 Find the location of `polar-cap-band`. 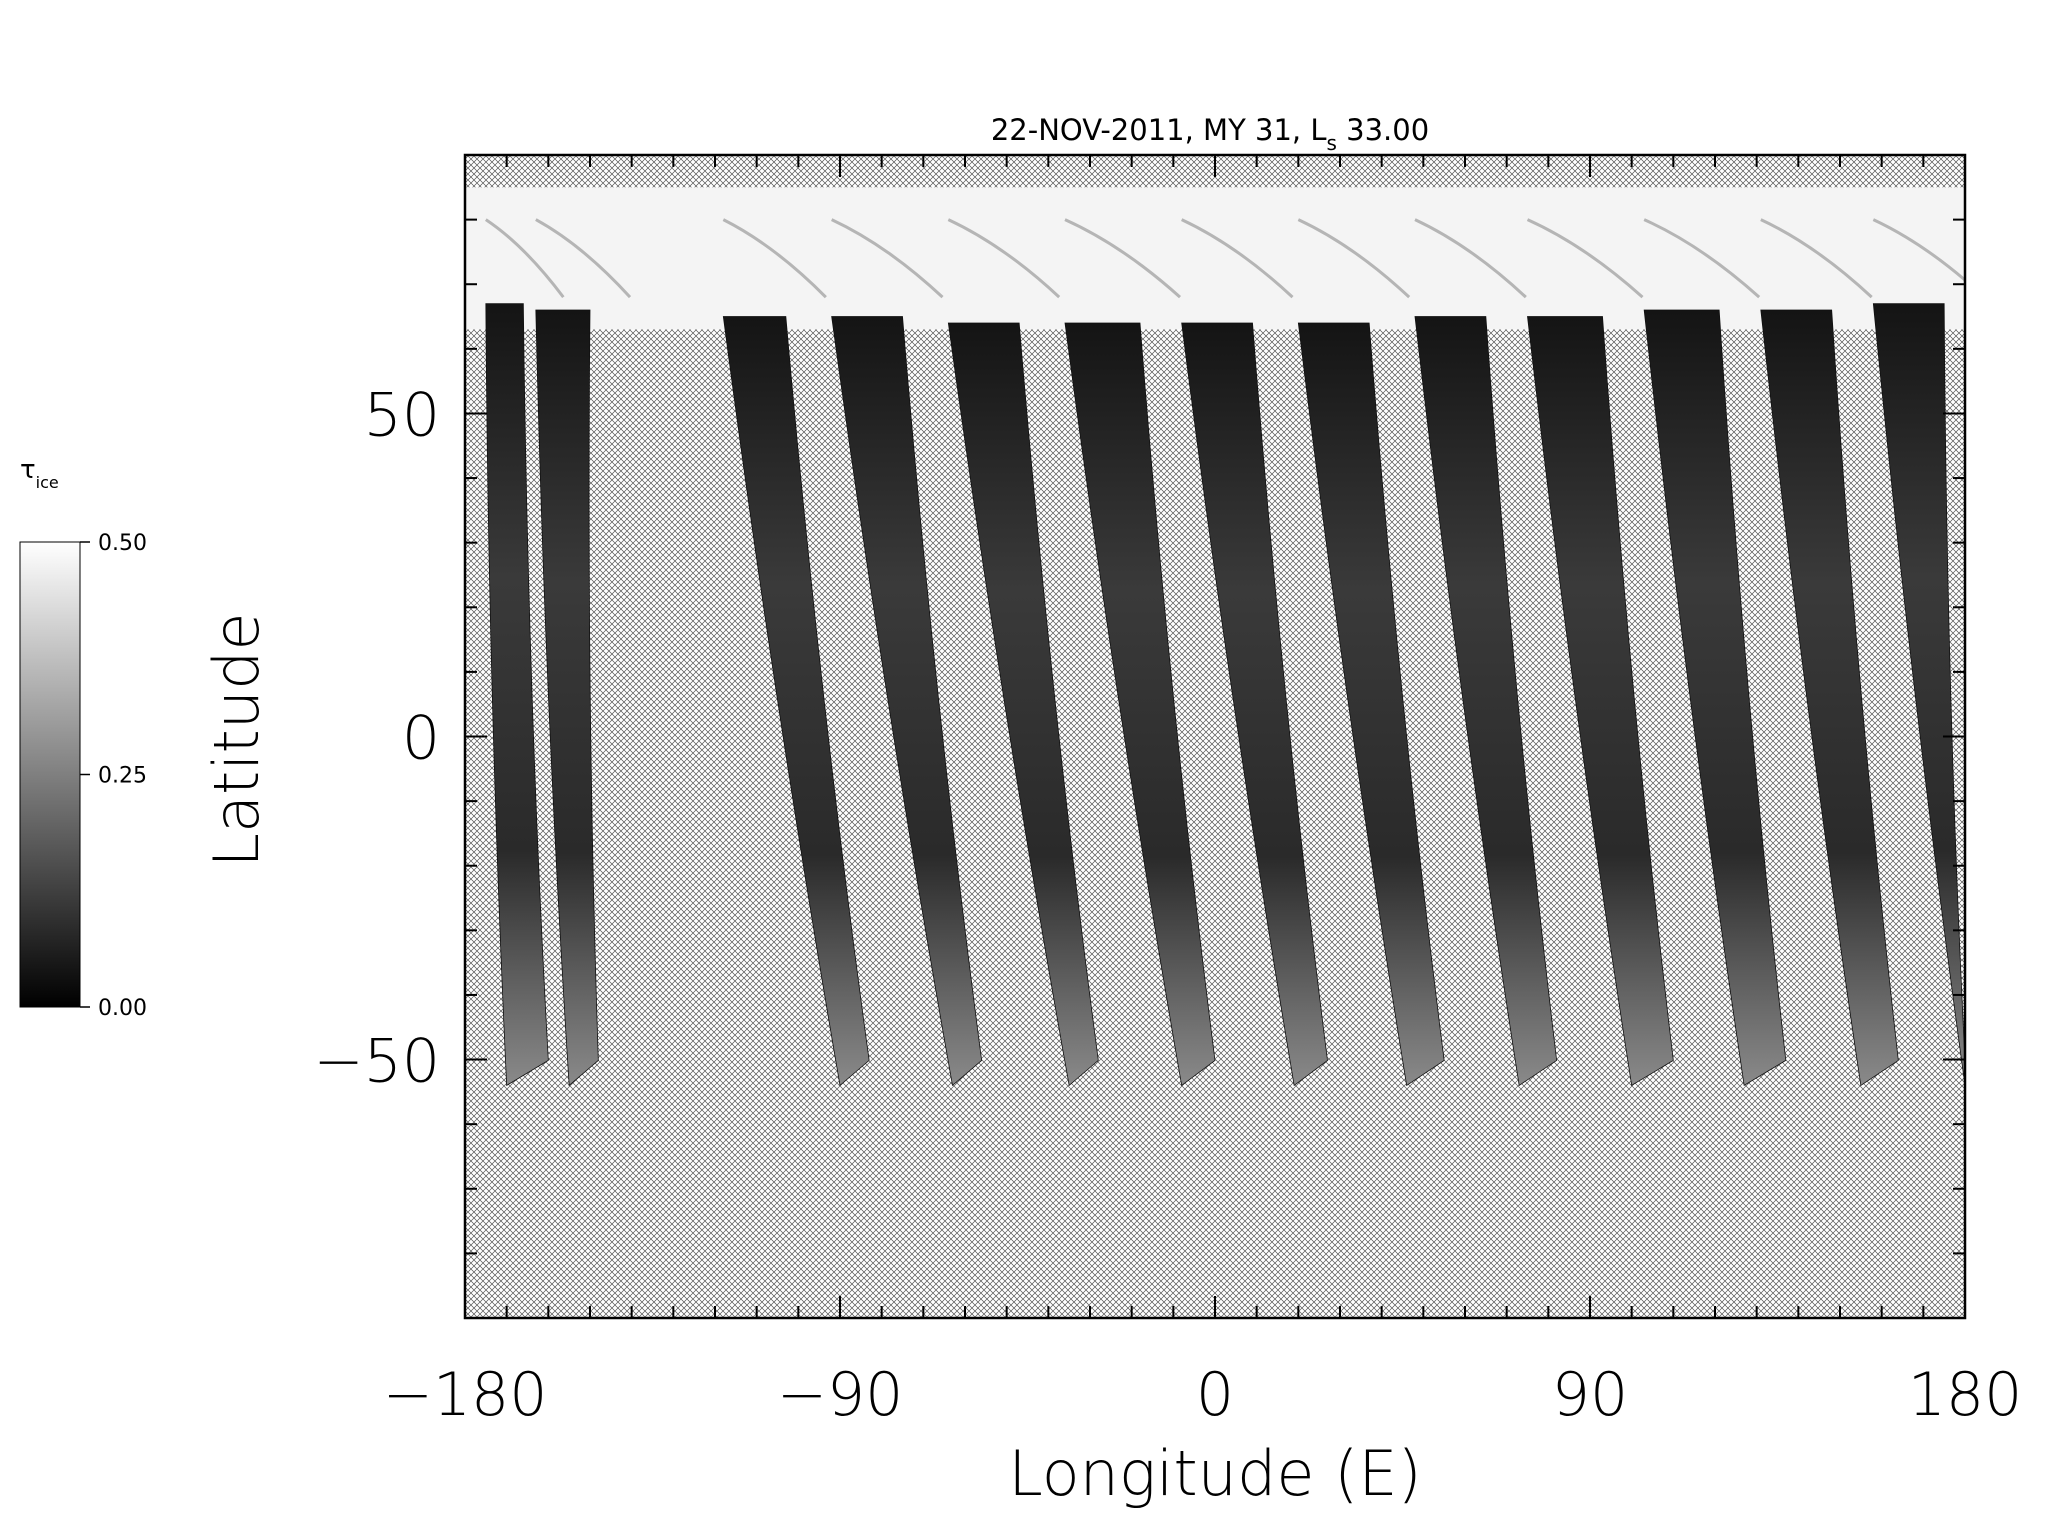

polar-cap-band is located at coordinates (1215, 258).